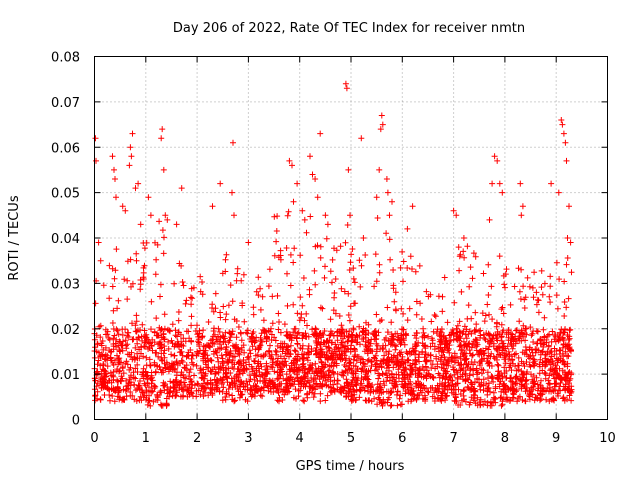 The height and width of the screenshot is (480, 640). I want to click on y-tick-label: 0.07, so click(65, 103).